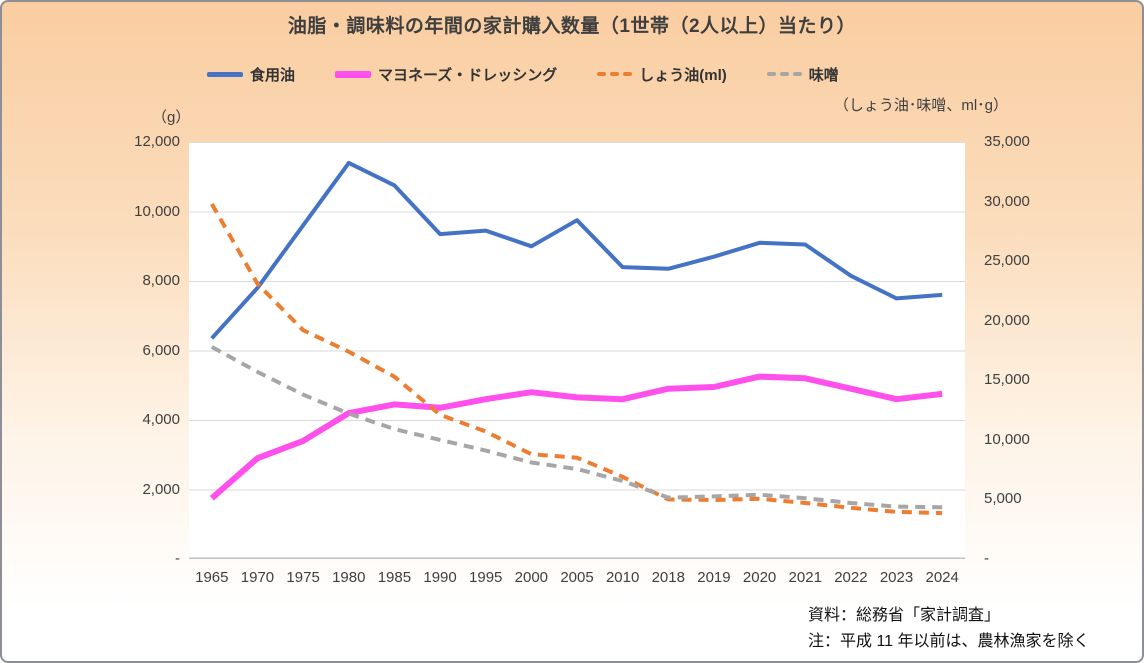  What do you see at coordinates (683, 75) in the screenshot?
I see `legend-label-soy-sauce: しょう油(ml)` at bounding box center [683, 75].